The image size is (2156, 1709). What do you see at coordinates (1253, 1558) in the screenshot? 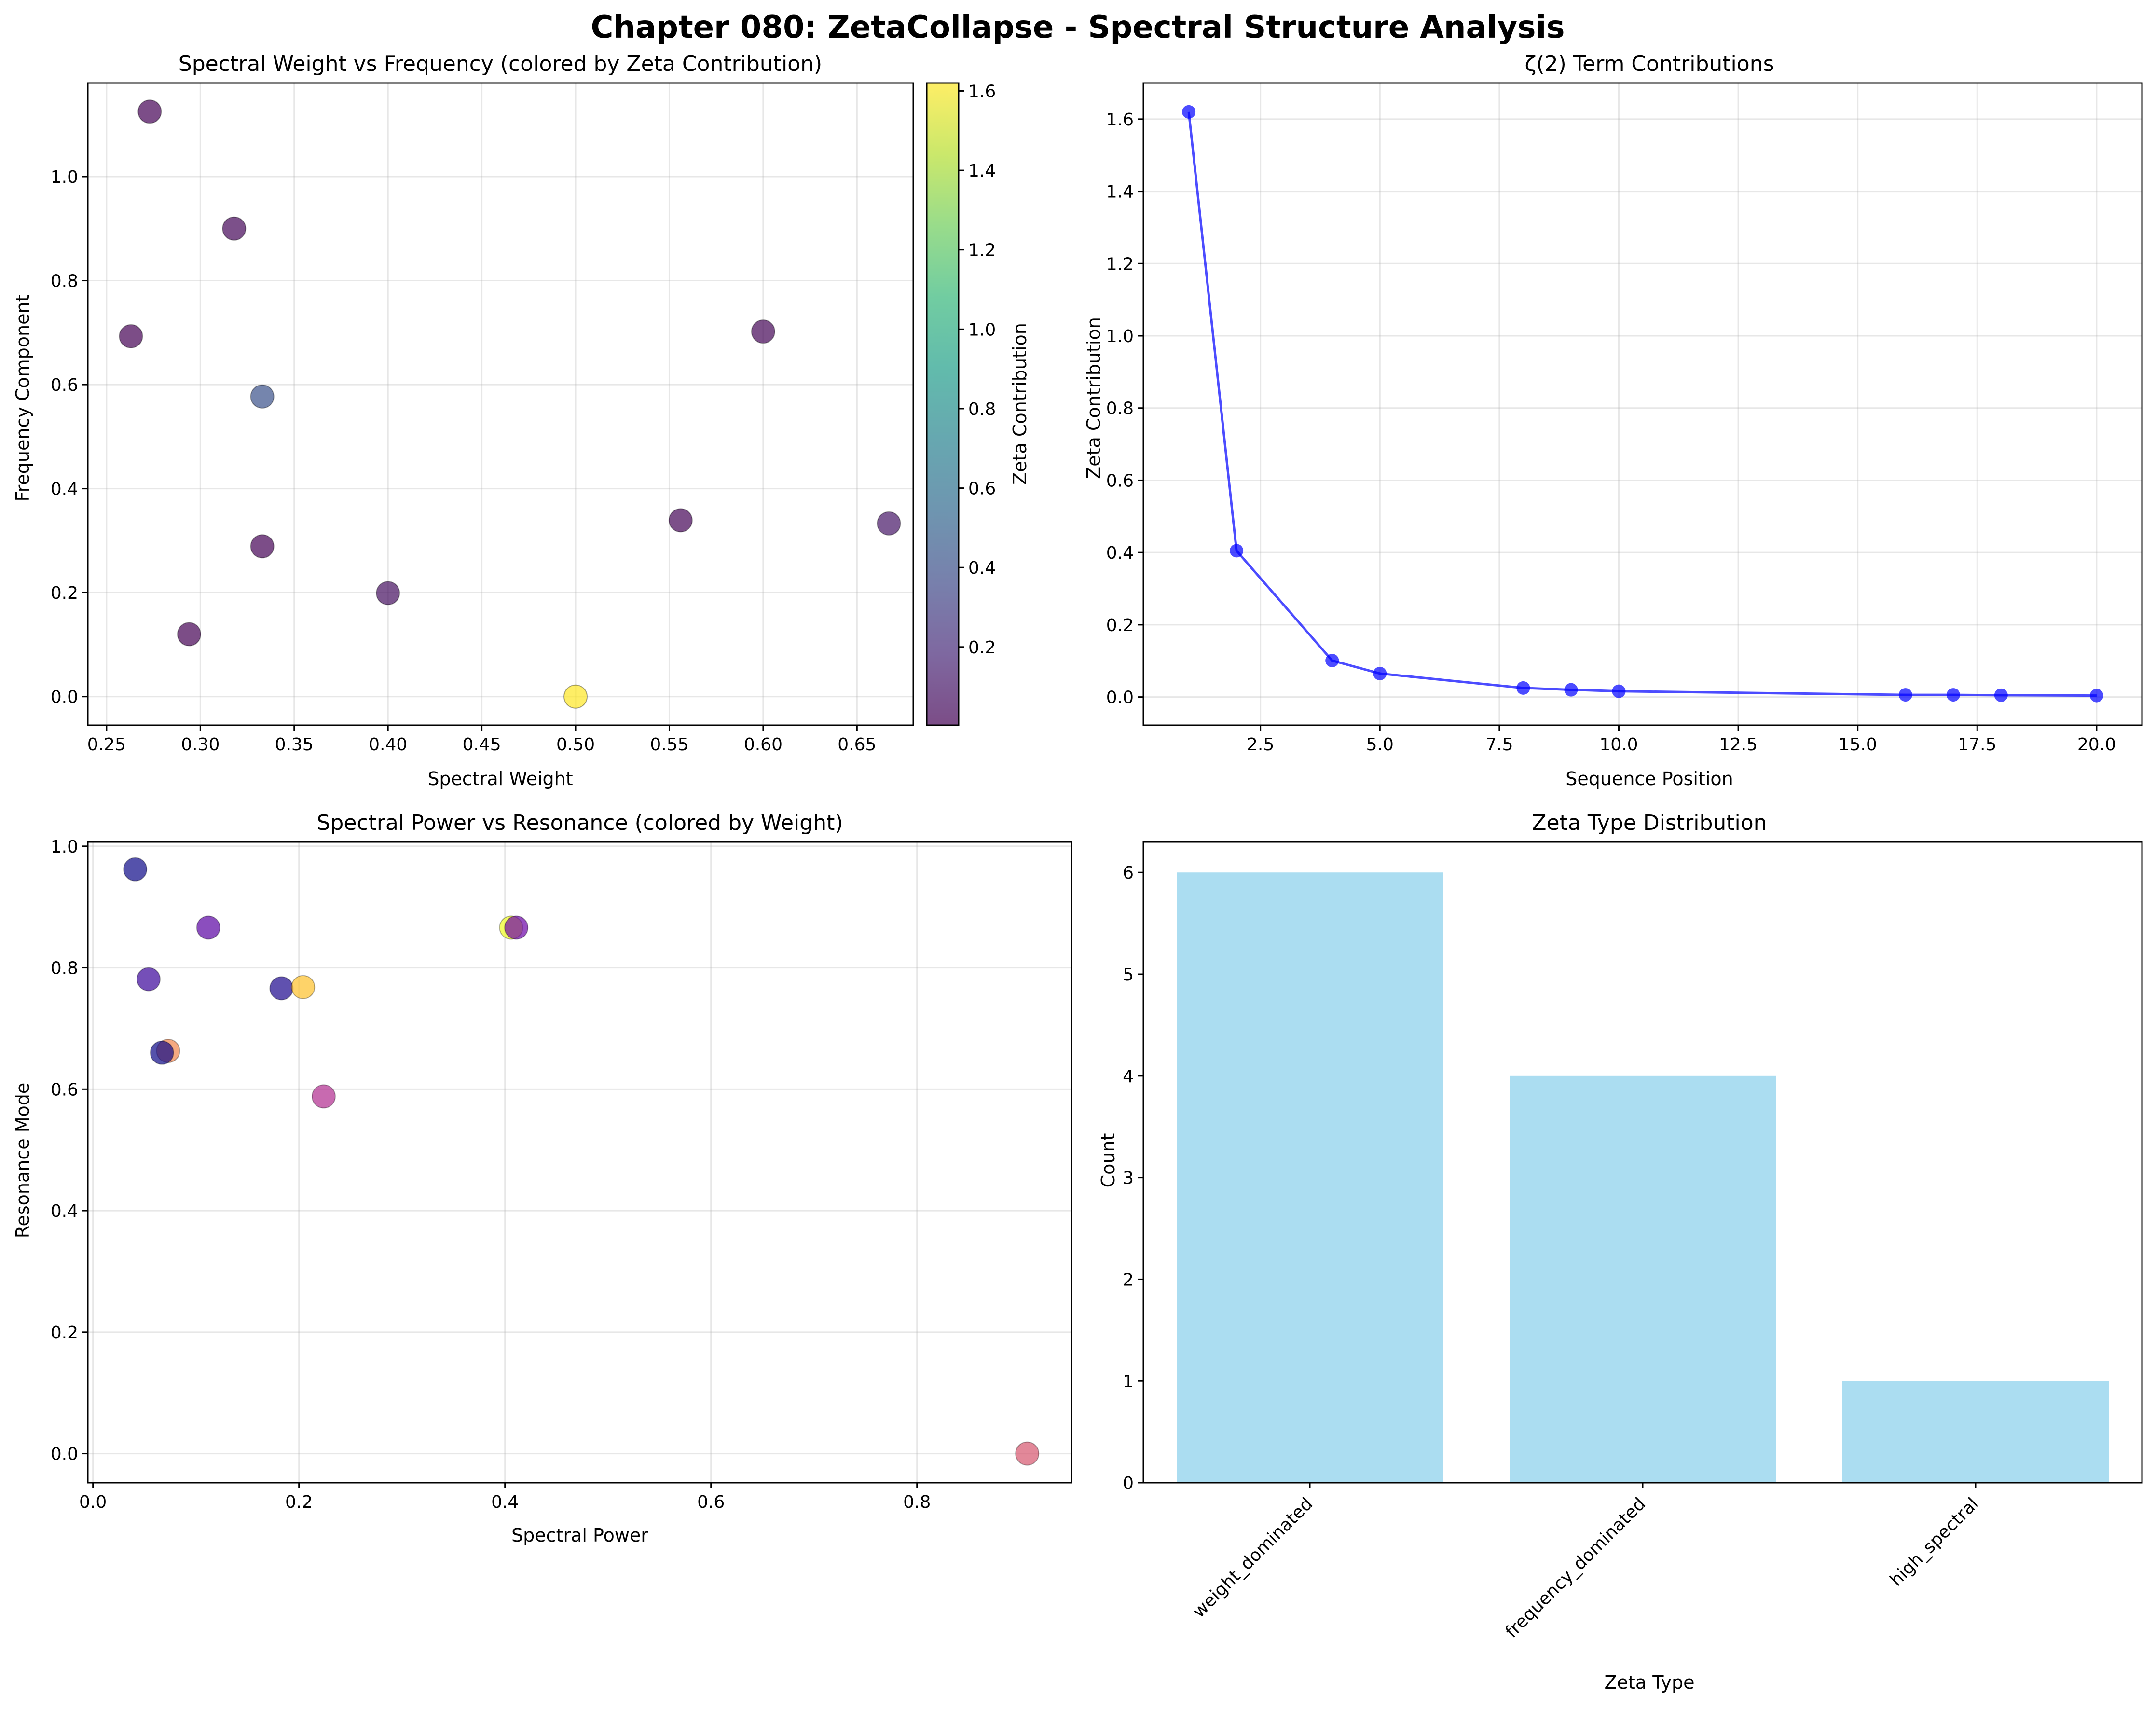
I see `x-tick-label: weight_dominated` at bounding box center [1253, 1558].